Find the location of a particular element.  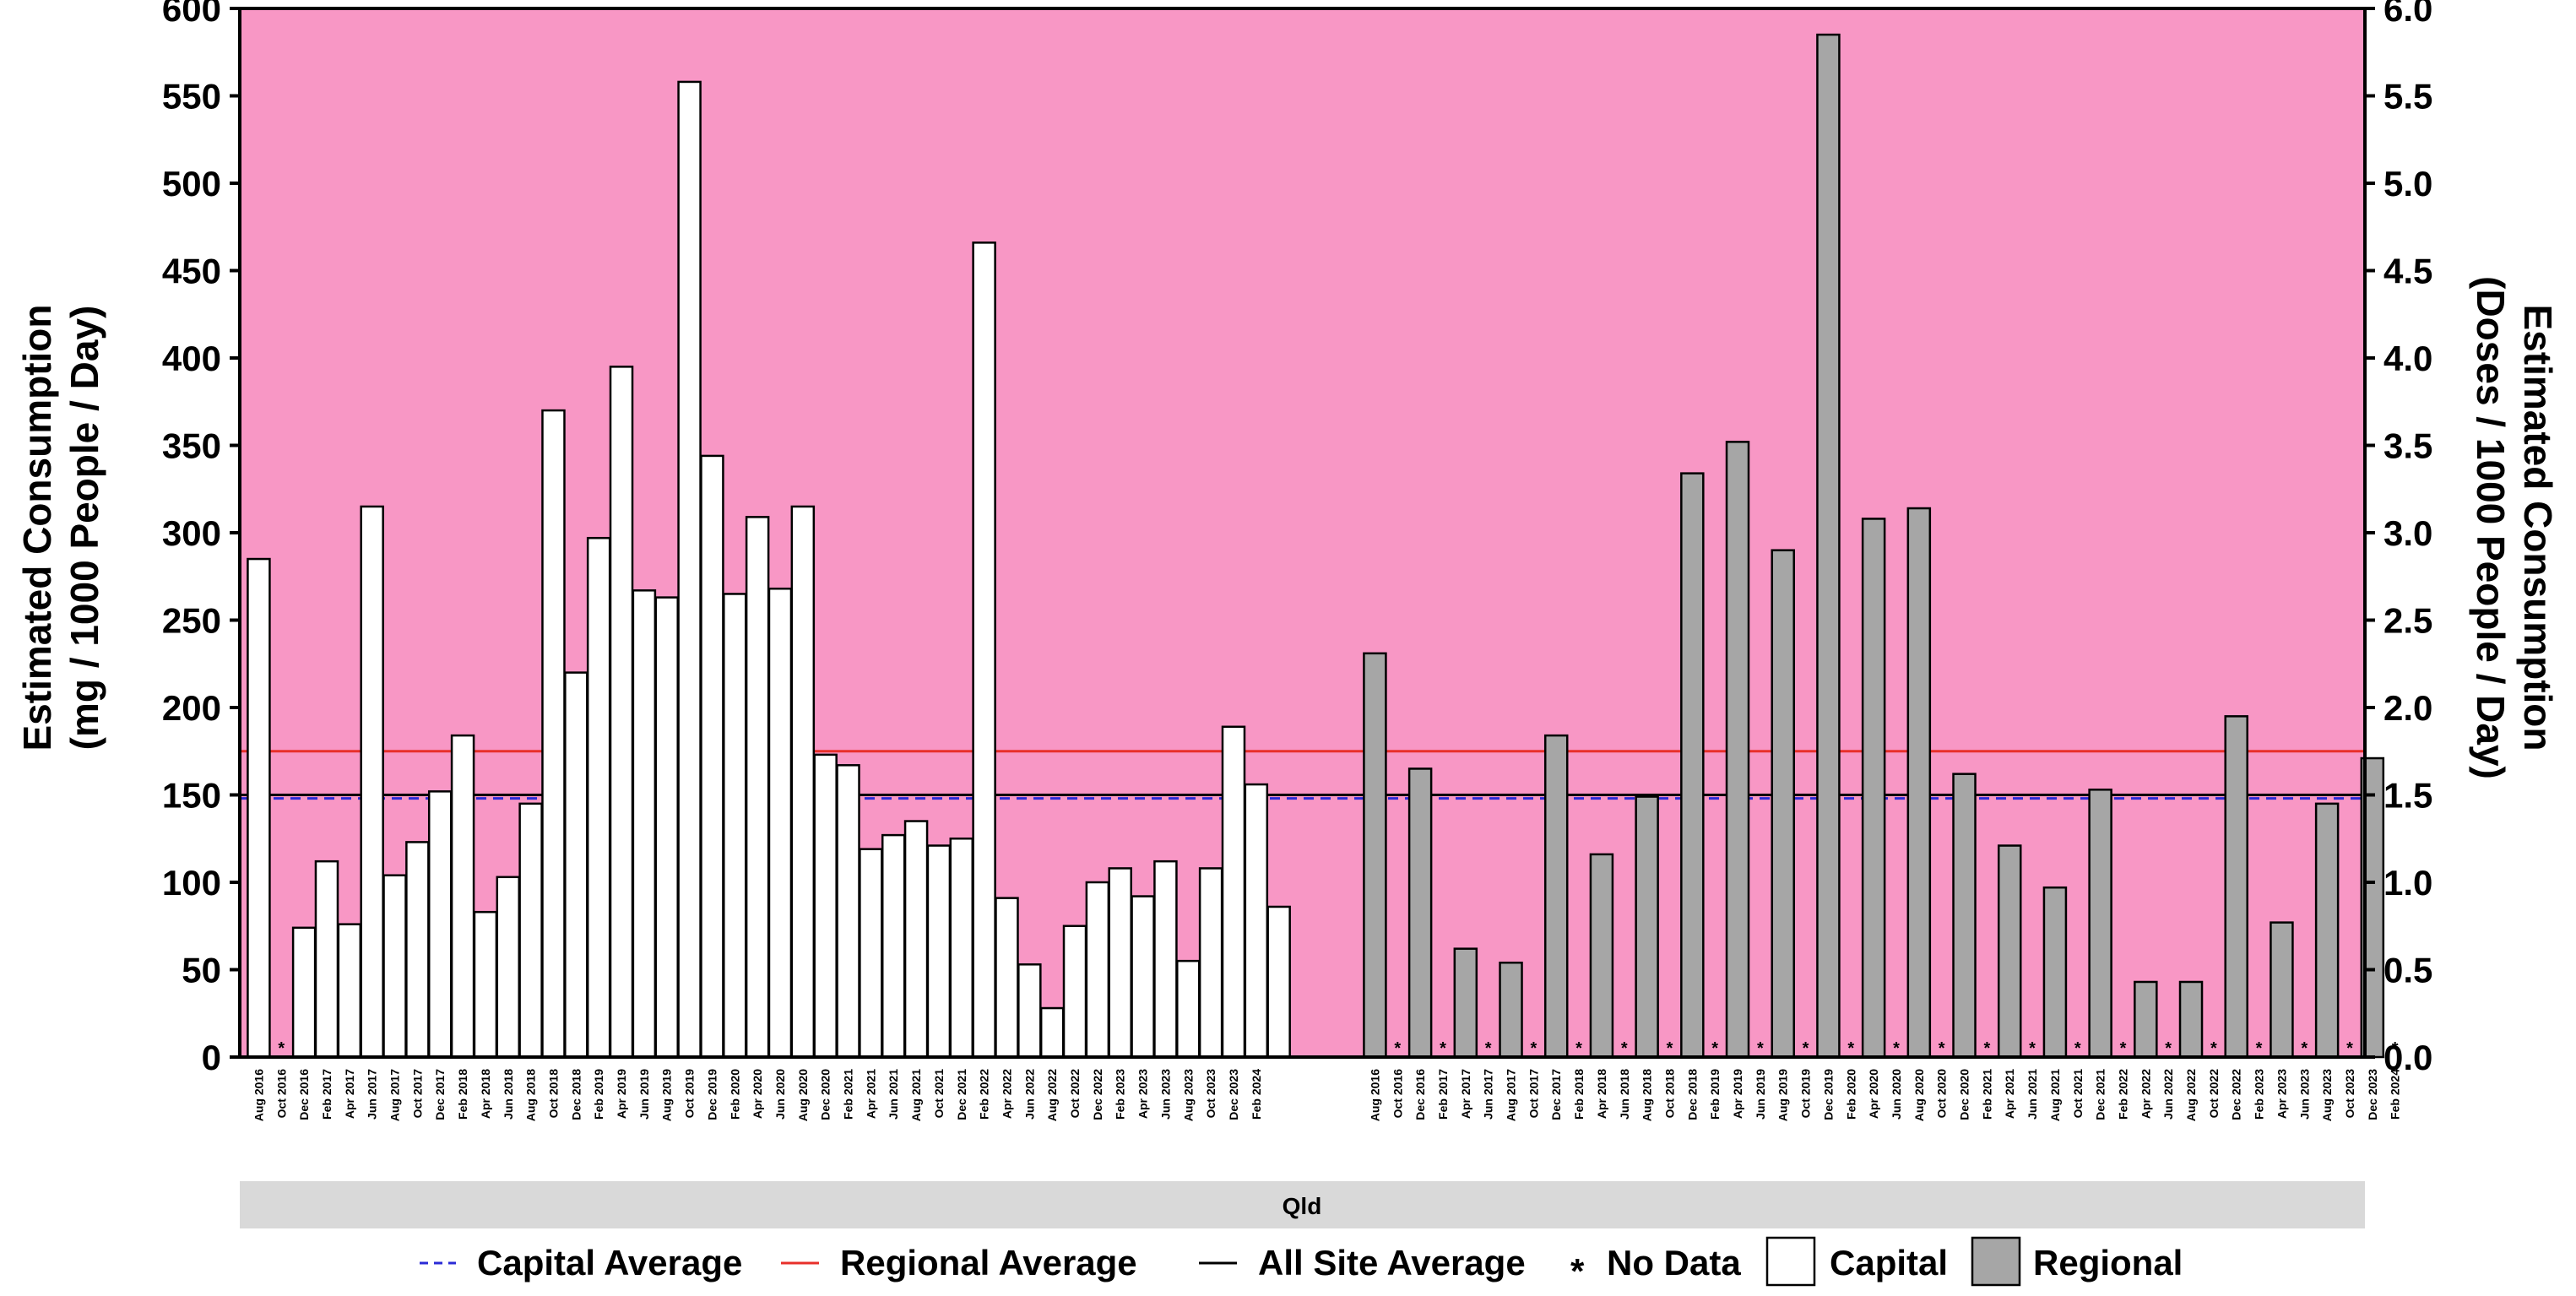

y-left-tick-label: 150 is located at coordinates (191, 796).